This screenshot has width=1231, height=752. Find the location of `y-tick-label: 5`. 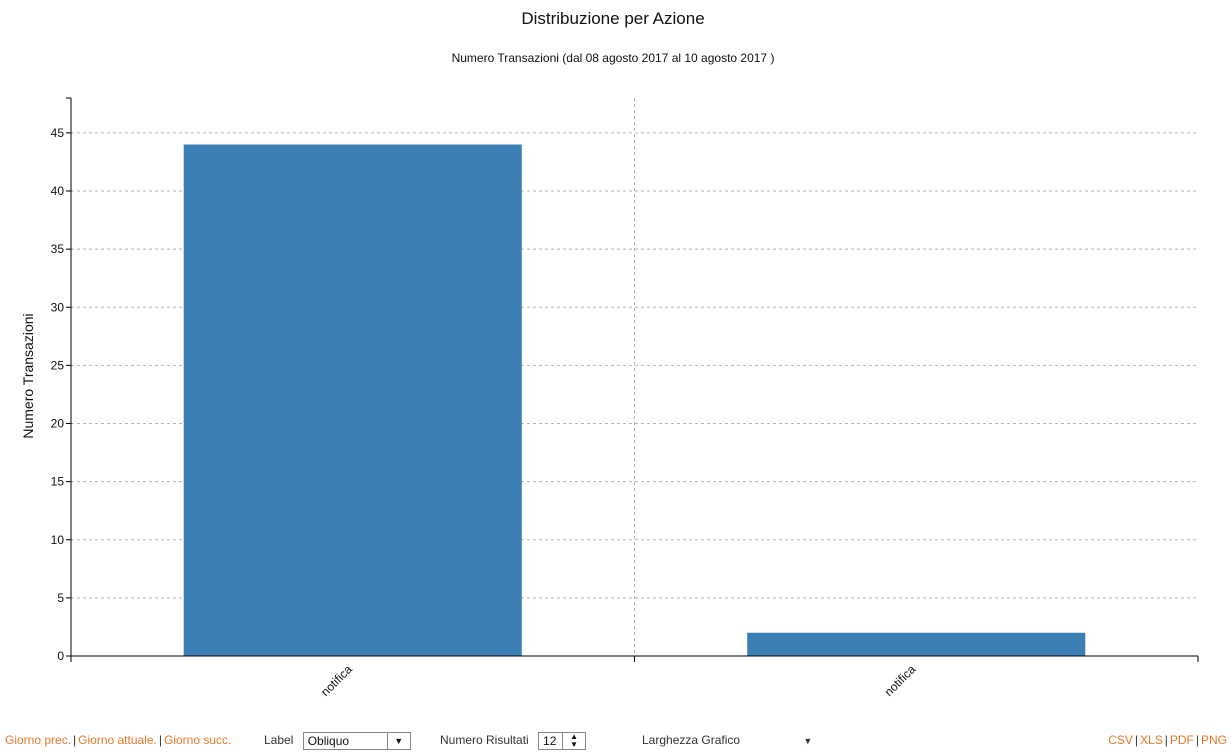

y-tick-label: 5 is located at coordinates (60, 598).